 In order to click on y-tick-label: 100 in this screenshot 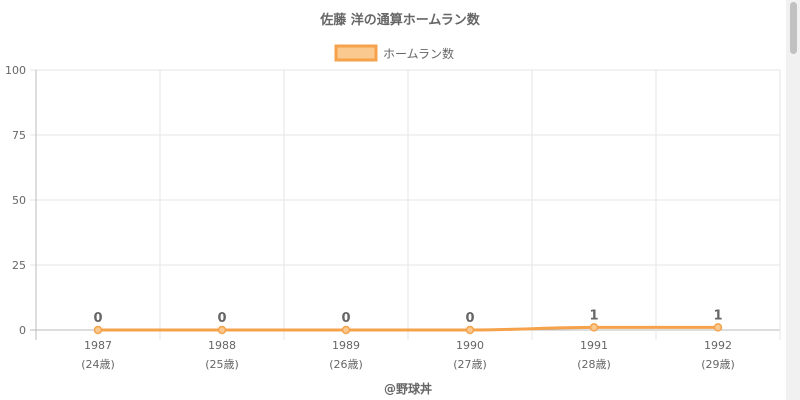, I will do `click(15, 70)`.